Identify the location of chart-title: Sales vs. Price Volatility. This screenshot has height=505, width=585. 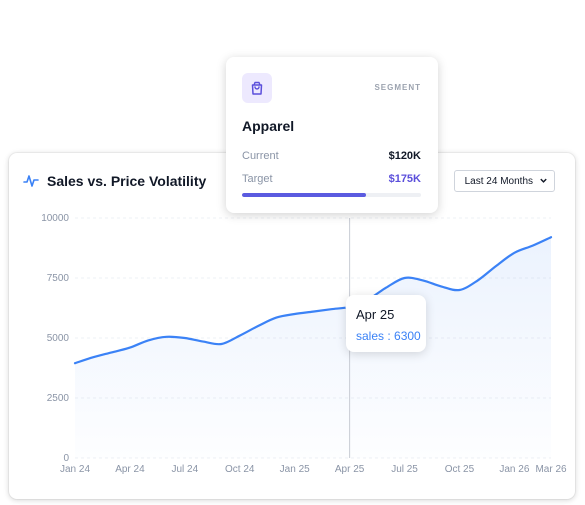
(114, 181).